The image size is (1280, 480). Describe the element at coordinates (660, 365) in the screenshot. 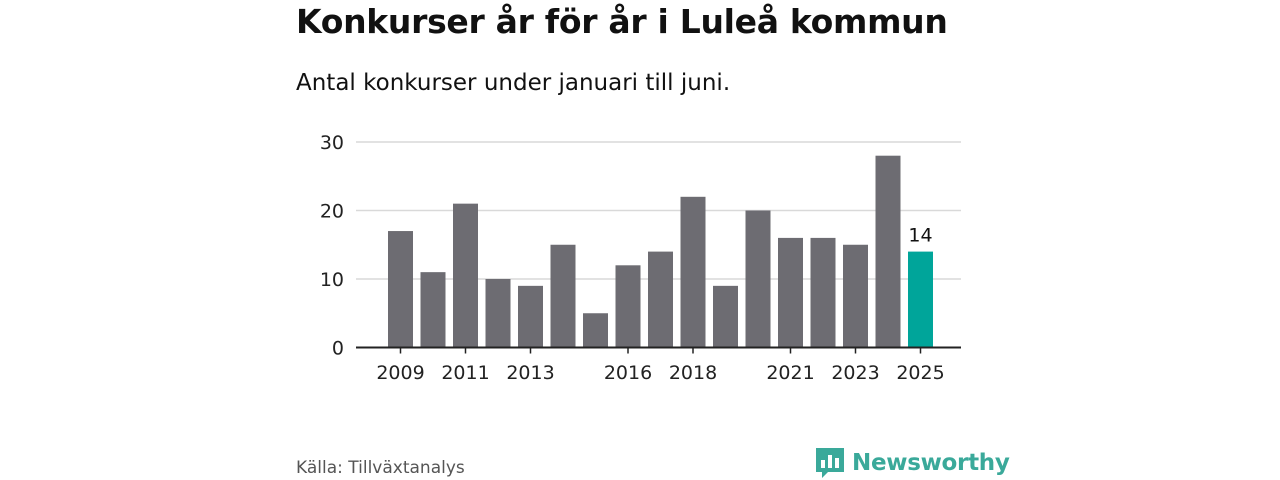

I see `x-axis-labels: 2009 2011 2013 2016 2018 2021 2023 2025` at that location.